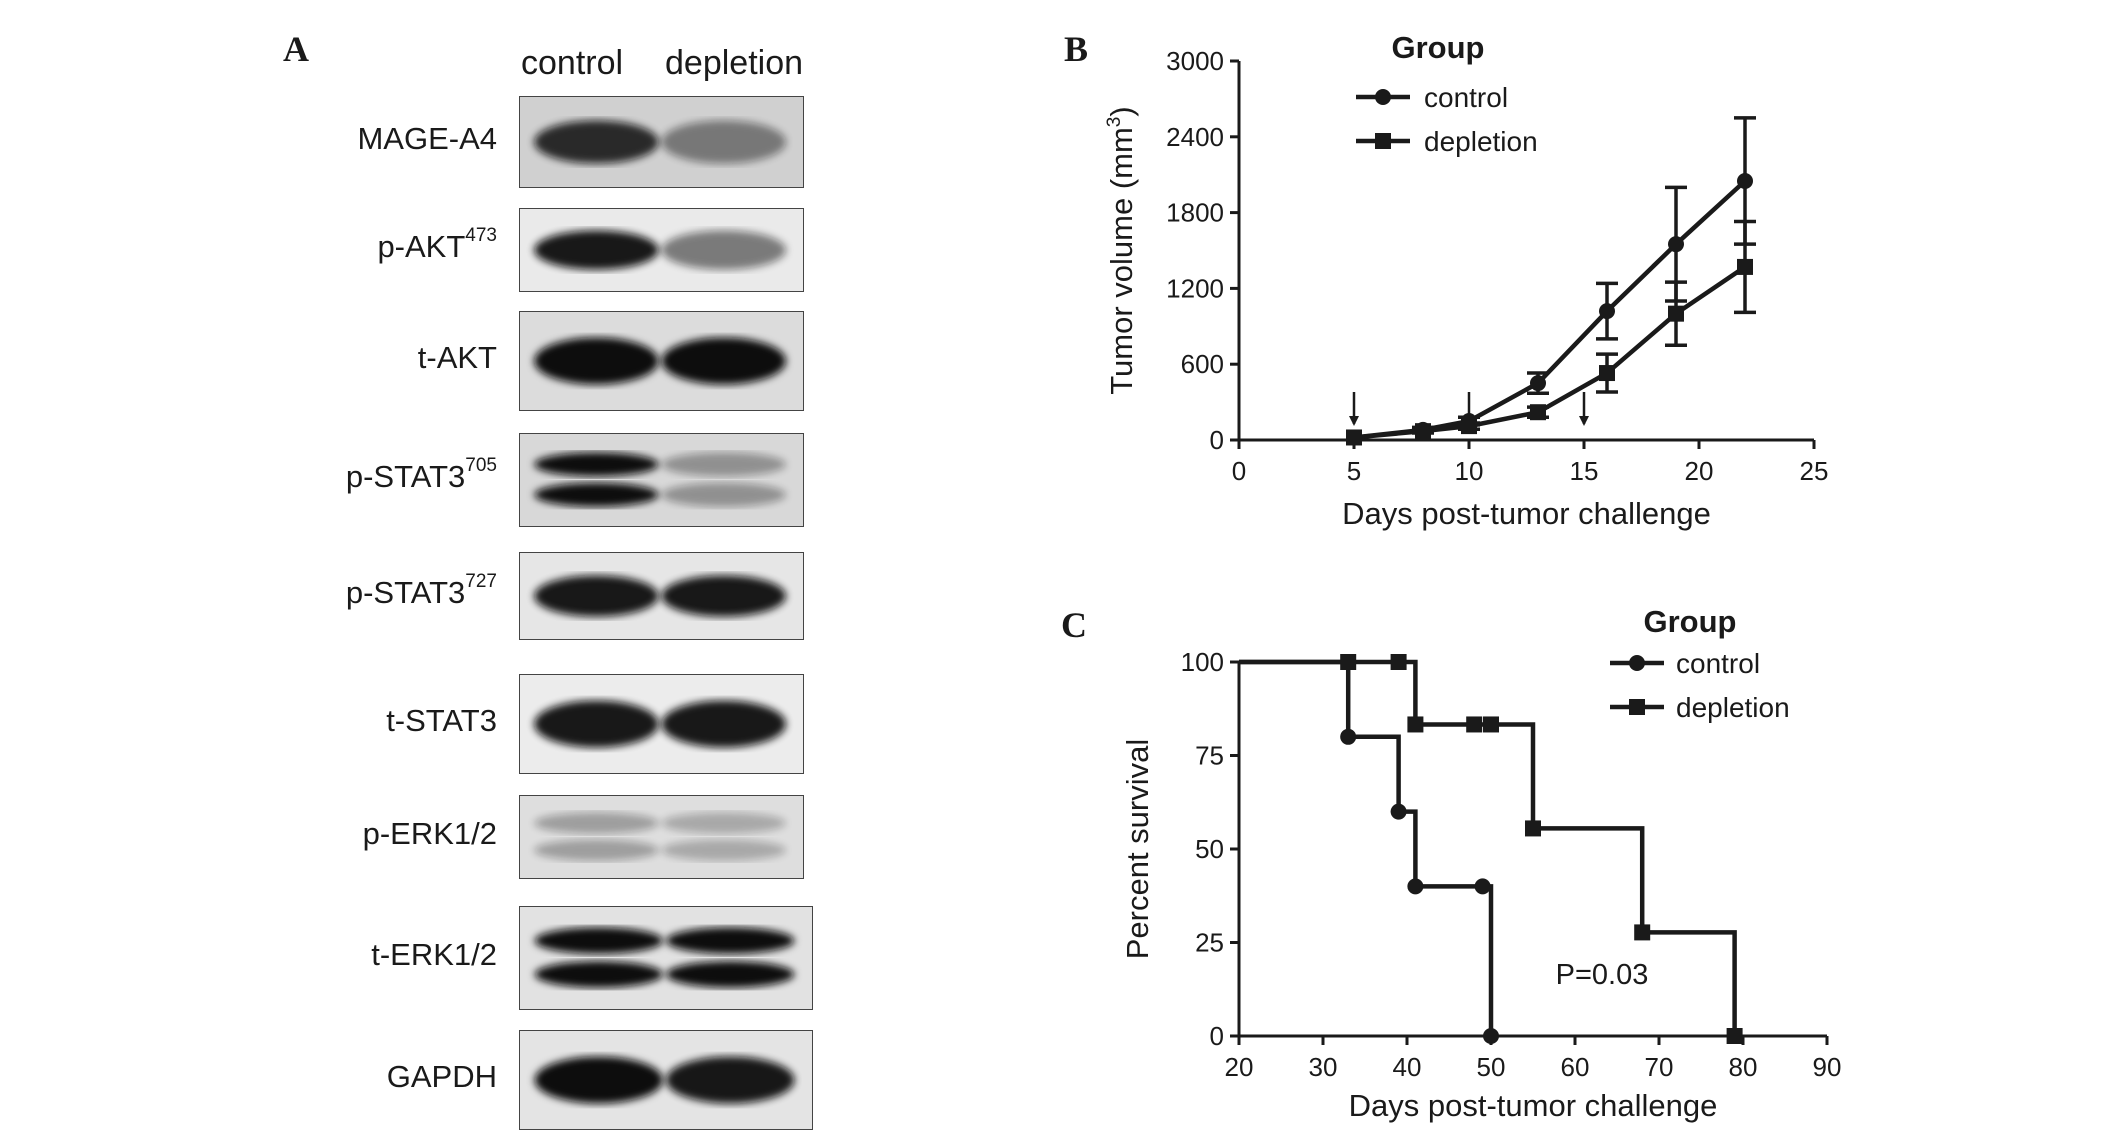  Describe the element at coordinates (1491, 1067) in the screenshot. I see `c-x-tick-label: 50` at that location.